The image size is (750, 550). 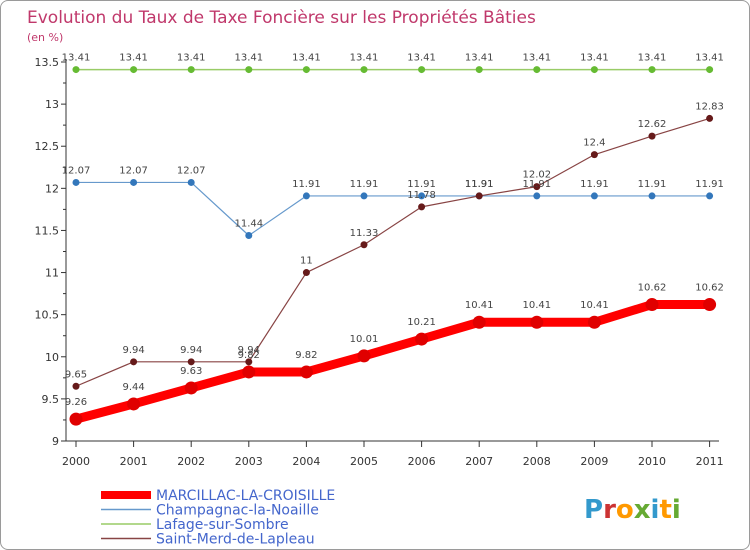 I want to click on x-tick-label: 2003, so click(x=249, y=461).